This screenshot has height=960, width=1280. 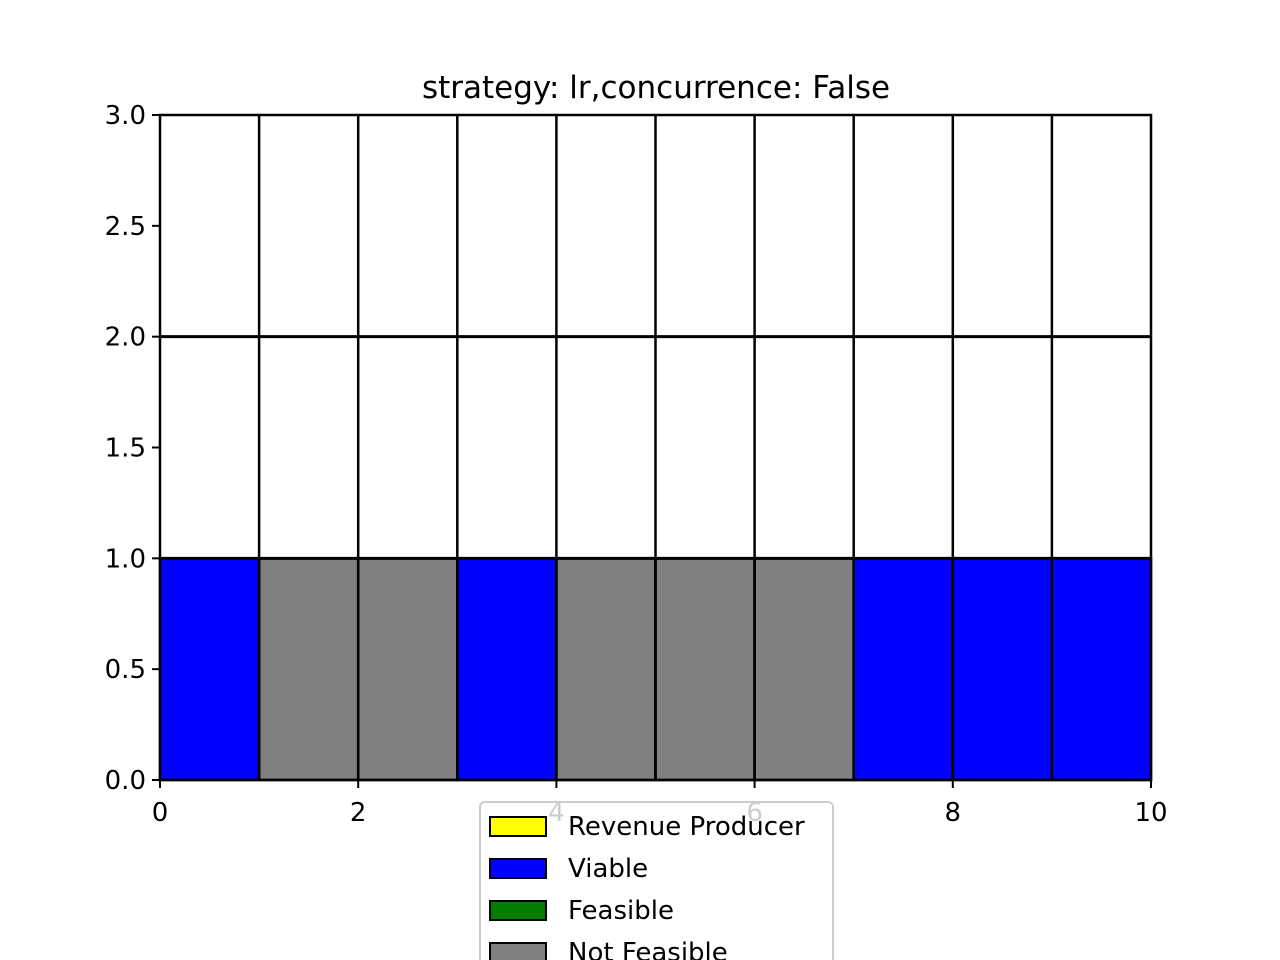 What do you see at coordinates (686, 827) in the screenshot?
I see `legend-label-revenue-producer: Revenue Producer` at bounding box center [686, 827].